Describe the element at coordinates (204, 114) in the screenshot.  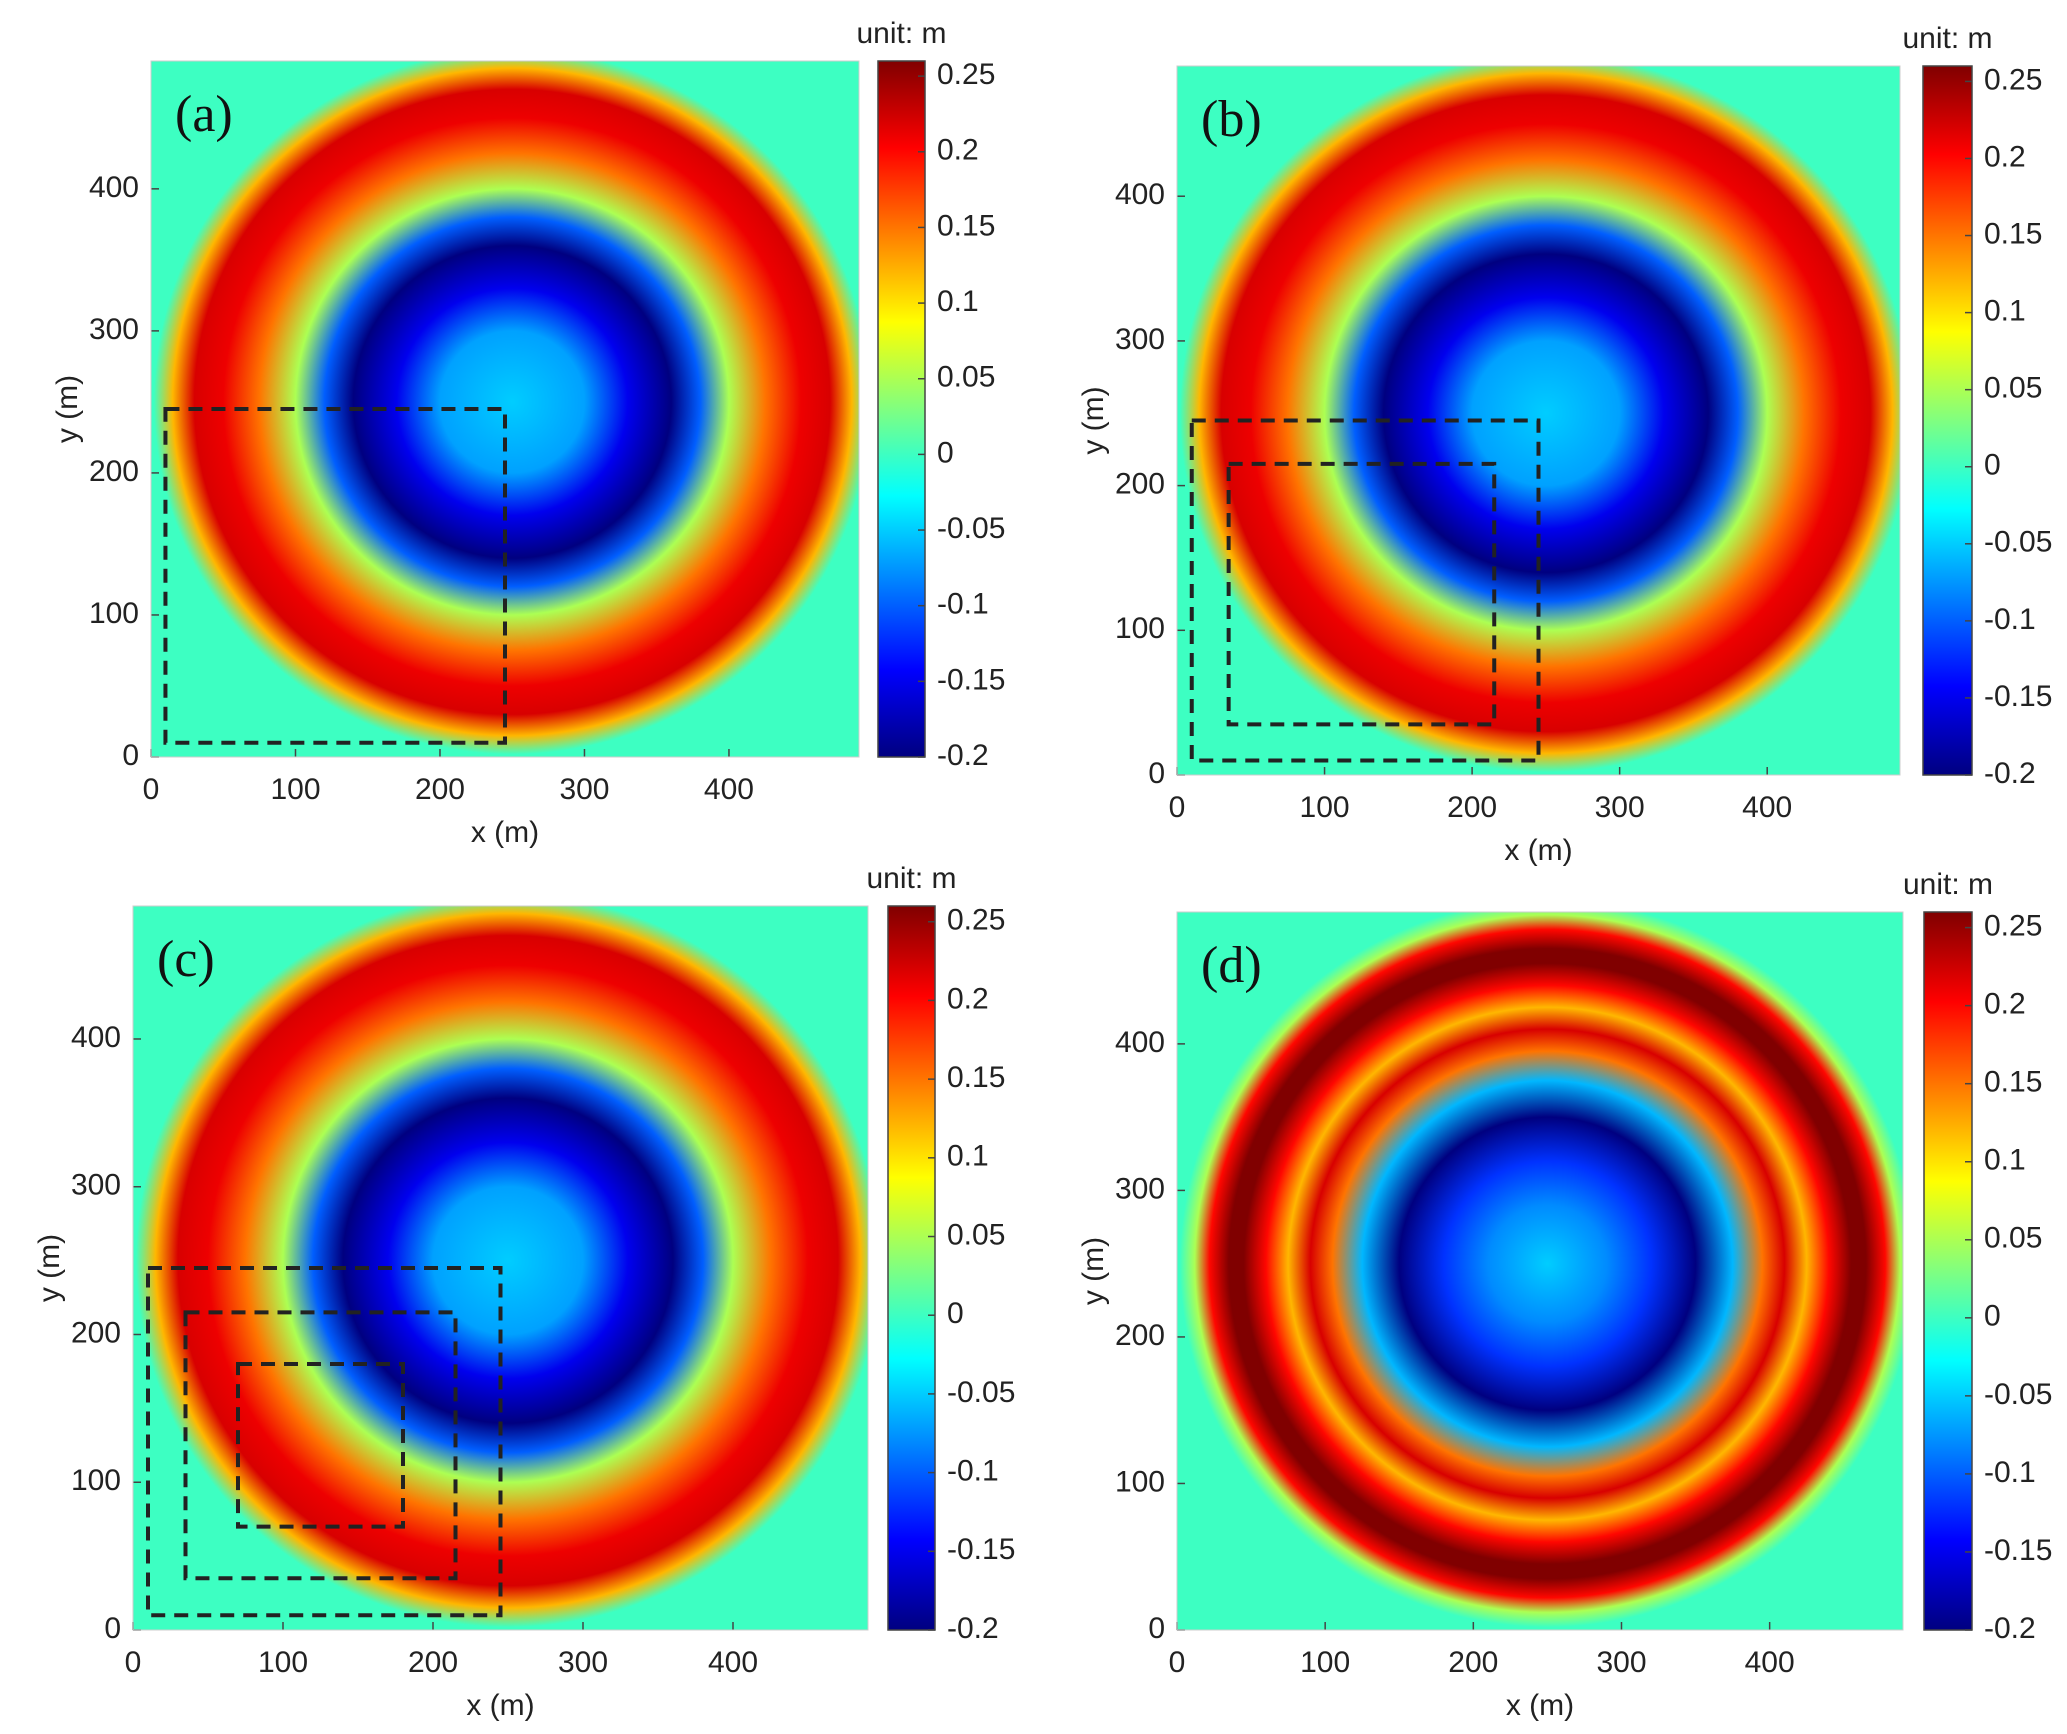
I see `panel-label: (a)` at that location.